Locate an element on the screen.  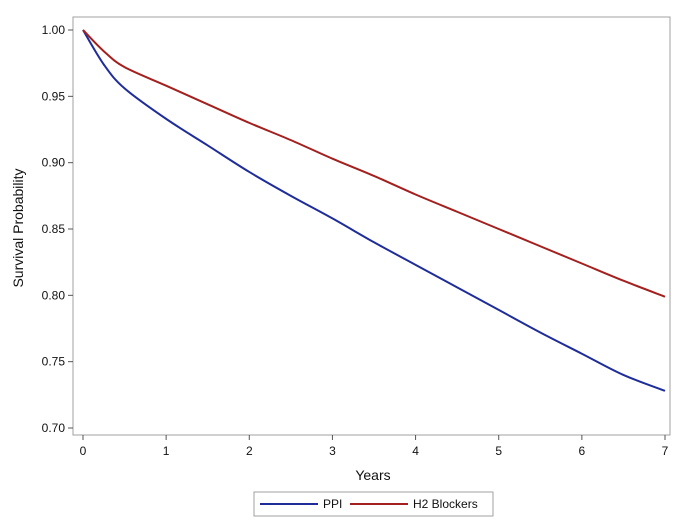
y-tick-label: 0.85 is located at coordinates (54, 229).